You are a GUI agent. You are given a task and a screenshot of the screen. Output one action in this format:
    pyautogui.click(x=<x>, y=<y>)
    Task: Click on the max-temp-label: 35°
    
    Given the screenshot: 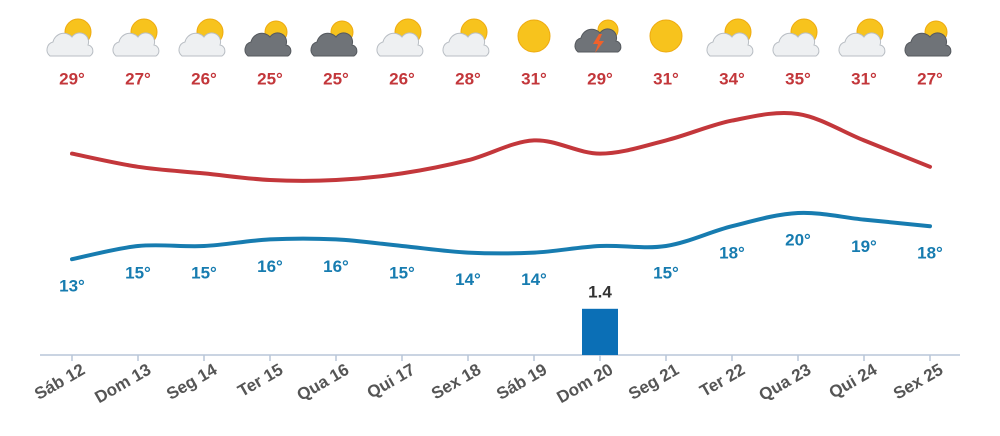 What is the action you would take?
    pyautogui.click(x=798, y=78)
    